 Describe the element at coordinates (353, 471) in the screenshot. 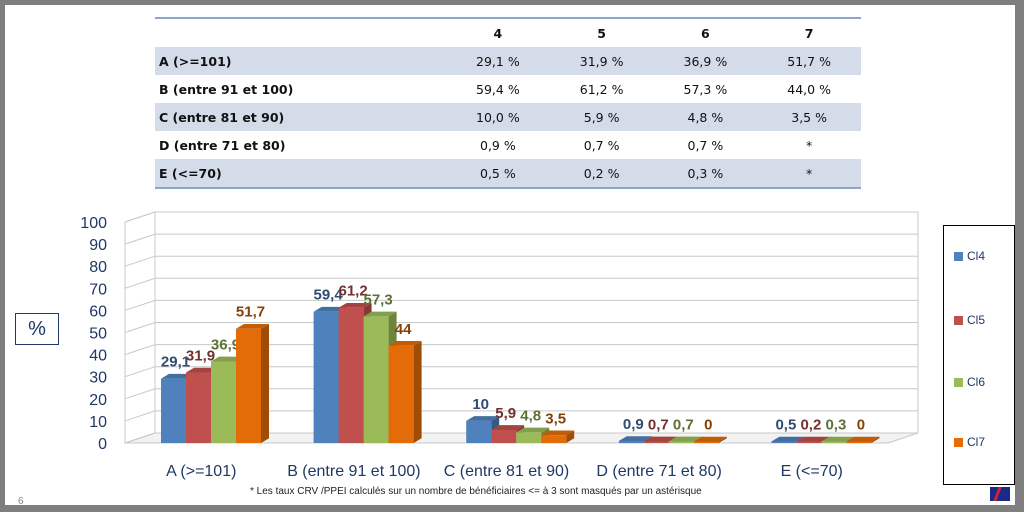

I see `x-tick-label: B (entre 91 et 100)` at that location.